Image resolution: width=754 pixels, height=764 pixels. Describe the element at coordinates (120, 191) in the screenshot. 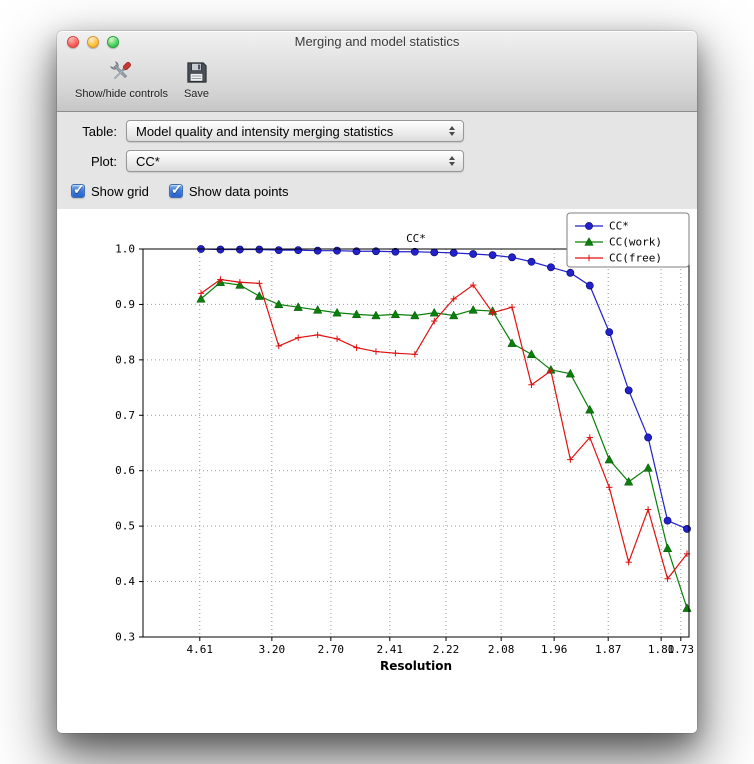

I see `show-grid-label: Show grid` at that location.